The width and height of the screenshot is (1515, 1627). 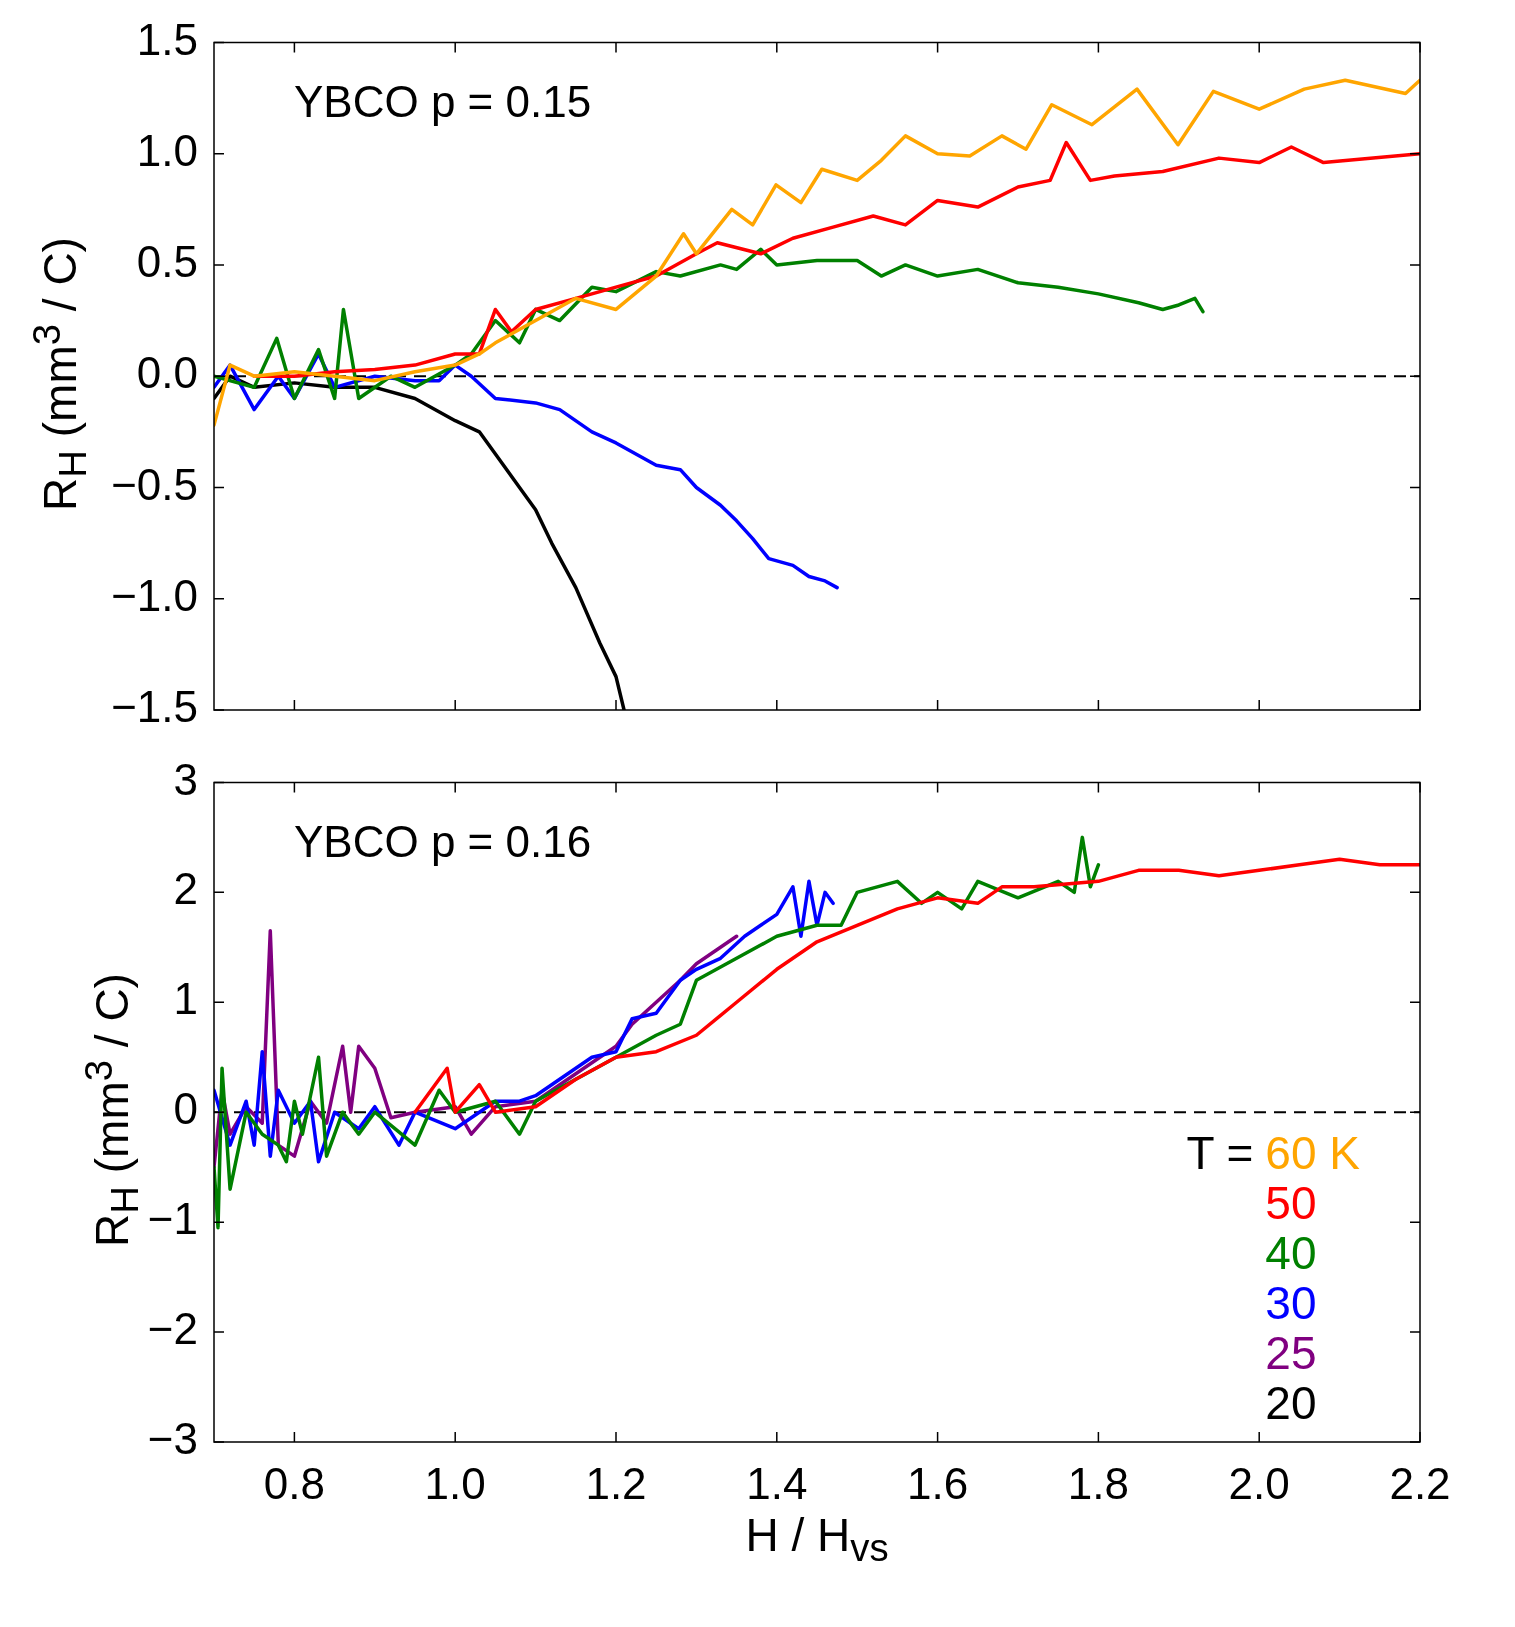 I want to click on x-tick-label: 2.0, so click(x=1259, y=1483).